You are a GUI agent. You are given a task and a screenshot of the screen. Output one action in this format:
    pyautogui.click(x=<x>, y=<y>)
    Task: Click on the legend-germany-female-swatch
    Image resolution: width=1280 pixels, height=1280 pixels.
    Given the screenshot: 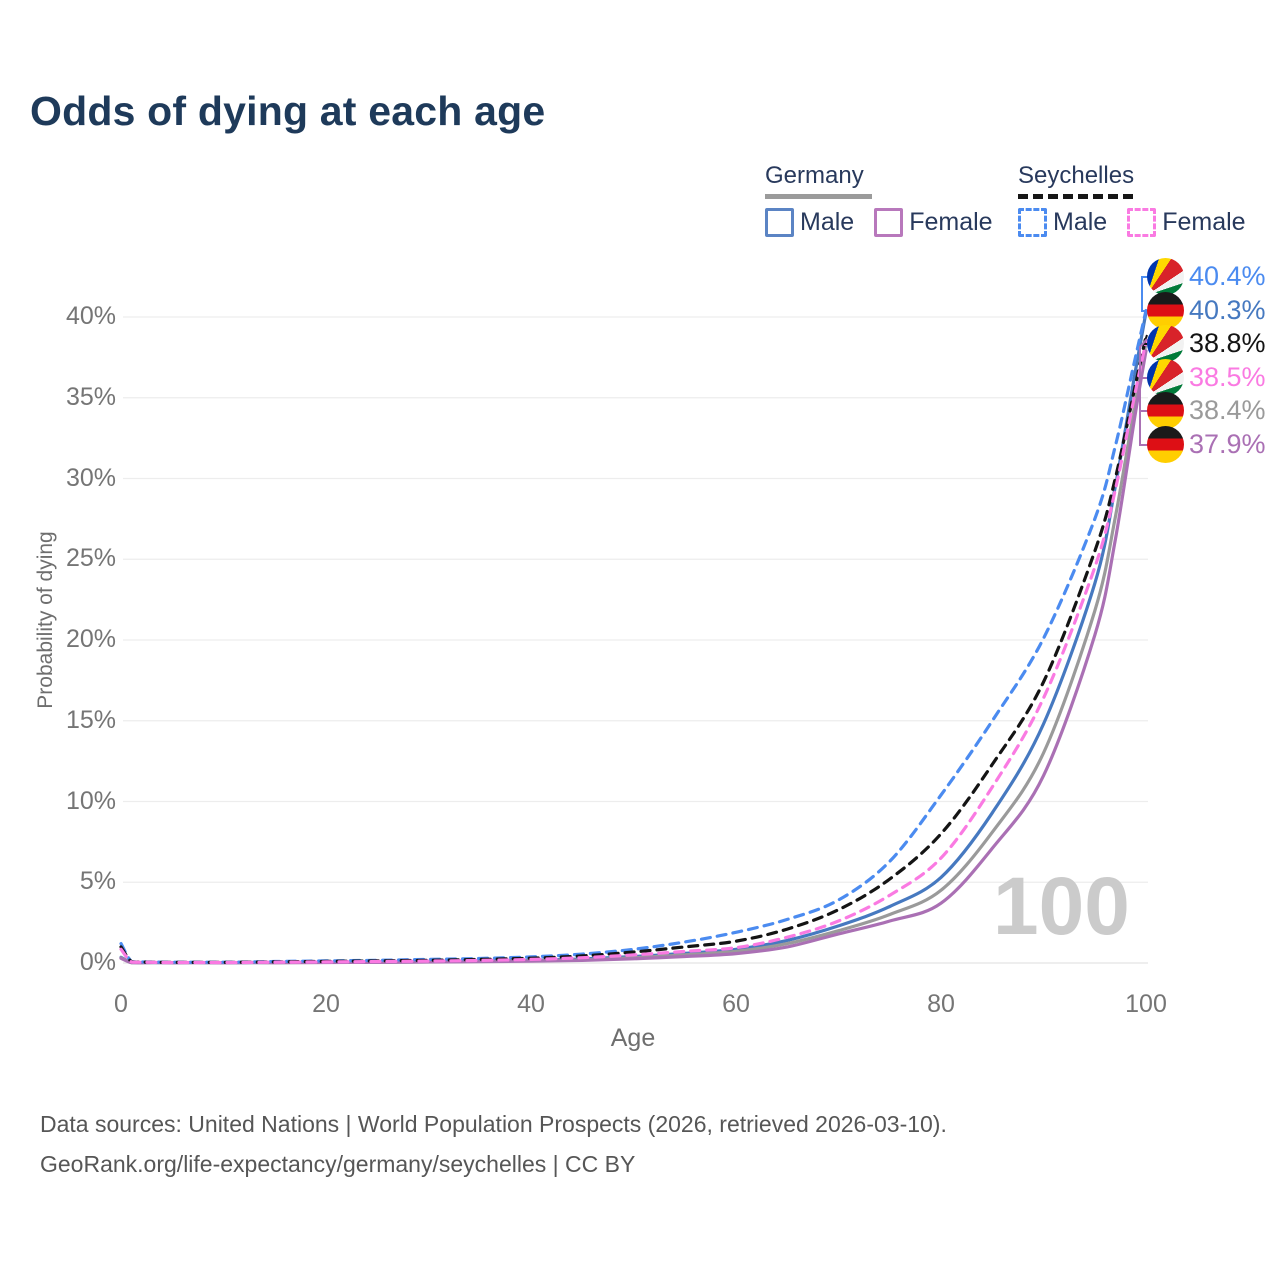 What is the action you would take?
    pyautogui.click(x=889, y=222)
    